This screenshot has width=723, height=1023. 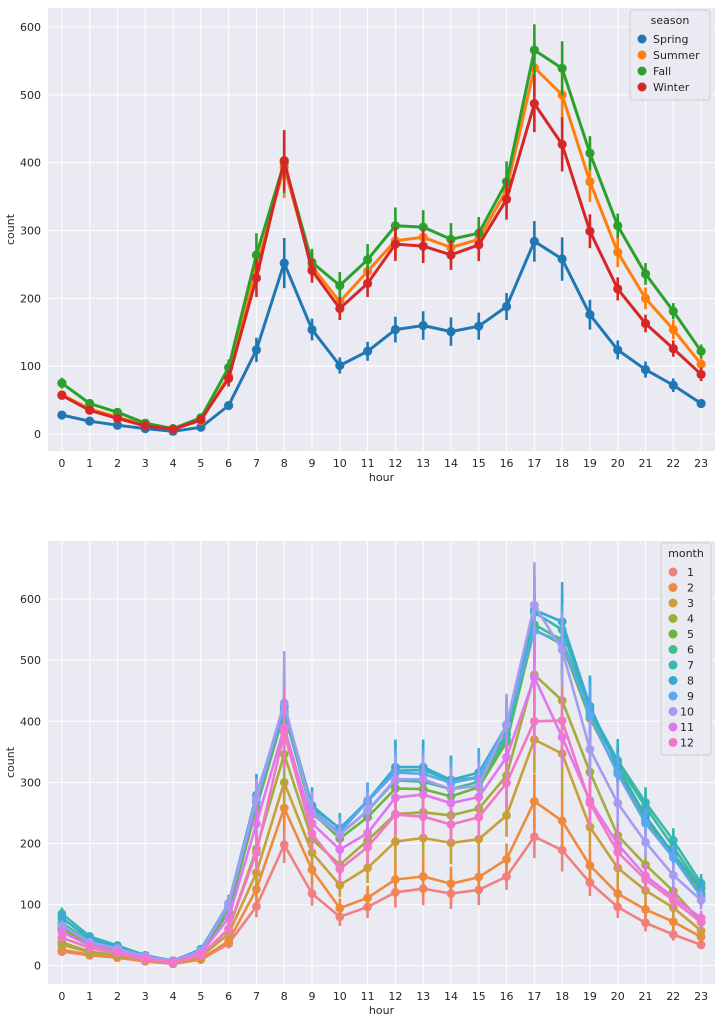 I want to click on legend-label: 5, so click(x=690, y=634).